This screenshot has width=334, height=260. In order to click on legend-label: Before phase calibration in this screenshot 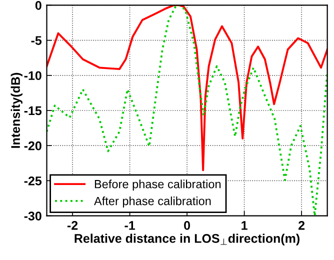, I will do `click(157, 185)`.